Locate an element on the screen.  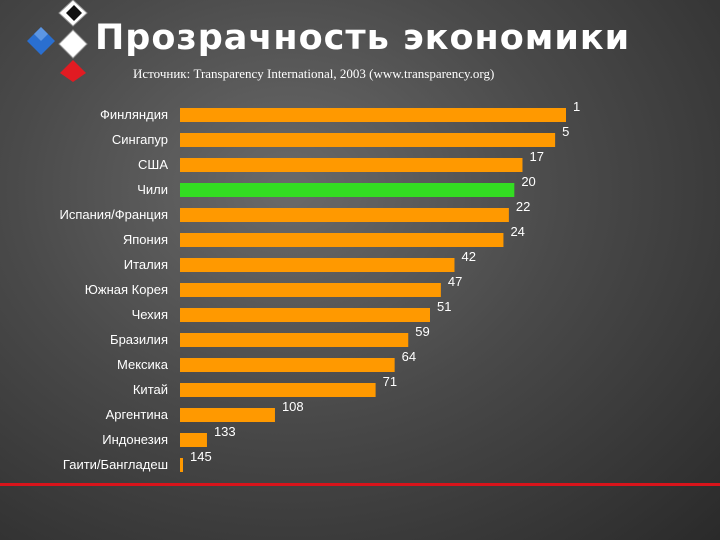
category-label: Сингапур is located at coordinates (140, 139).